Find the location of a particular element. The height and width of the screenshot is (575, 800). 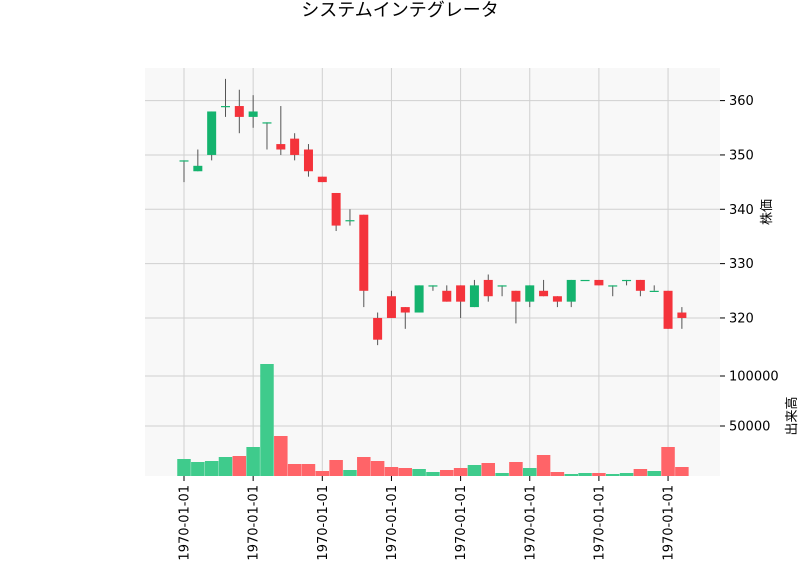

price-tick-label: 360 is located at coordinates (741, 101).